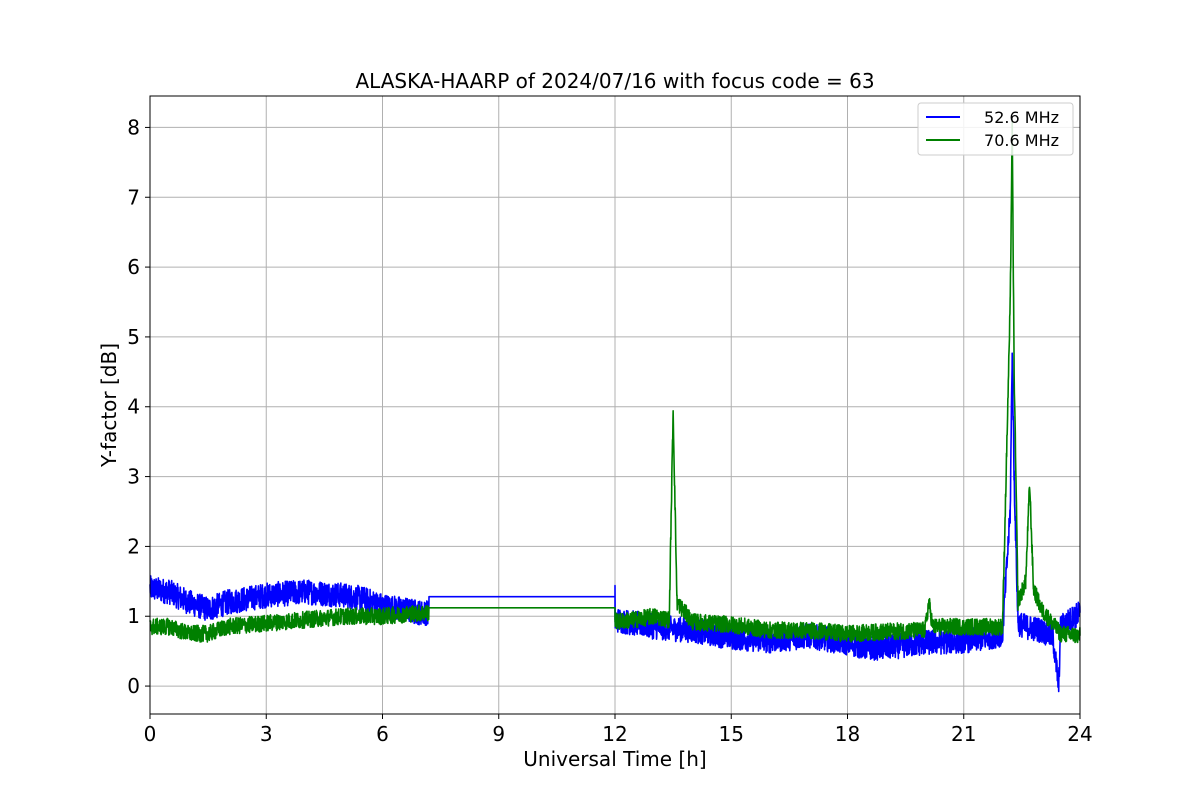 This screenshot has height=800, width=1200. Describe the element at coordinates (614, 759) in the screenshot. I see `x-axis-label: Universal Time [h]` at that location.